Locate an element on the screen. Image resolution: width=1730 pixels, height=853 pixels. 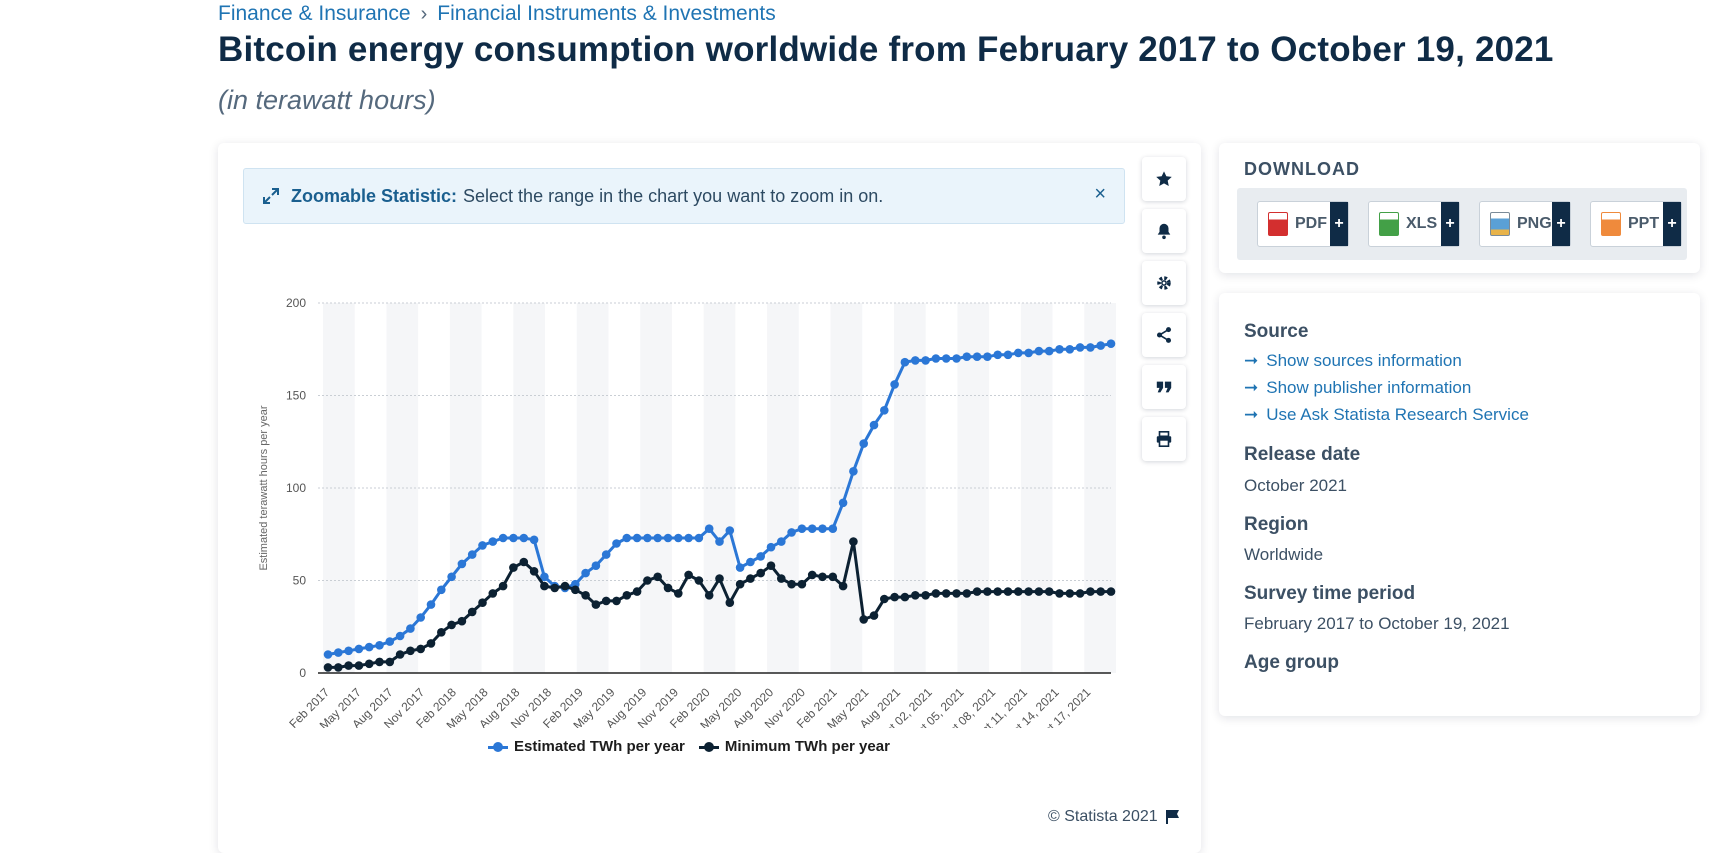
download-png-plus: + is located at coordinates (1561, 224).